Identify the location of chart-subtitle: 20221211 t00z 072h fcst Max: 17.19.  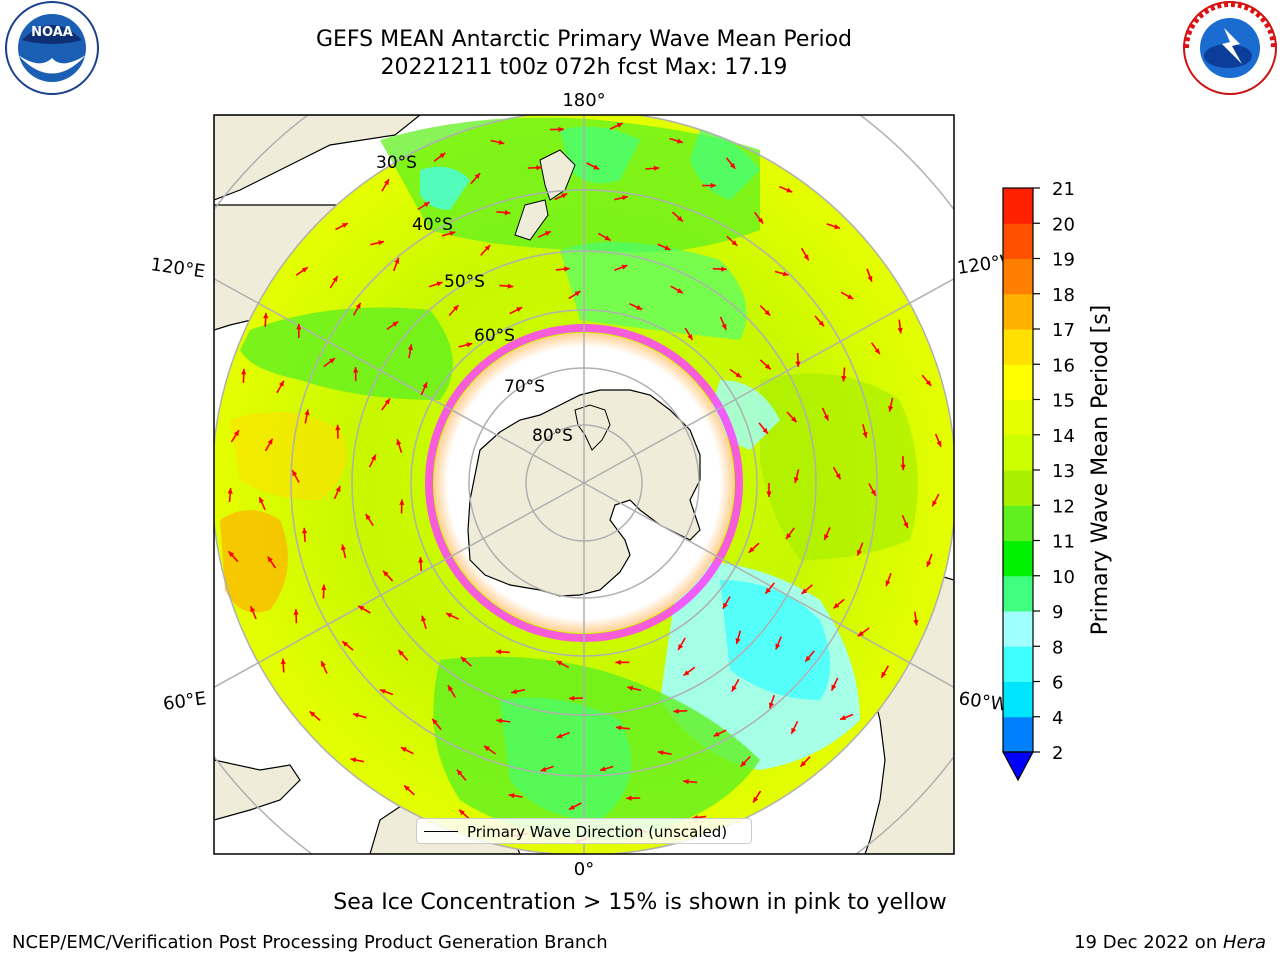
(584, 67).